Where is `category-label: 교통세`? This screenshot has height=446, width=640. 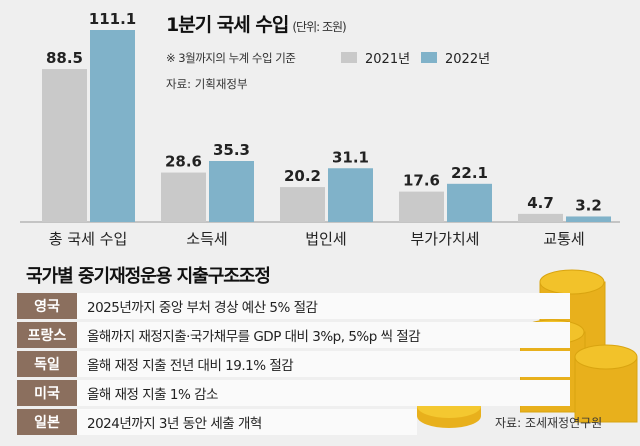 category-label: 교통세 is located at coordinates (563, 239).